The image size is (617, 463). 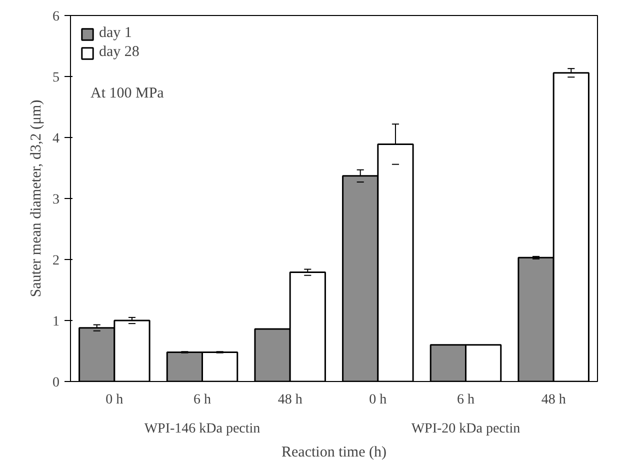 What do you see at coordinates (56, 200) in the screenshot?
I see `y-tick-label: 3` at bounding box center [56, 200].